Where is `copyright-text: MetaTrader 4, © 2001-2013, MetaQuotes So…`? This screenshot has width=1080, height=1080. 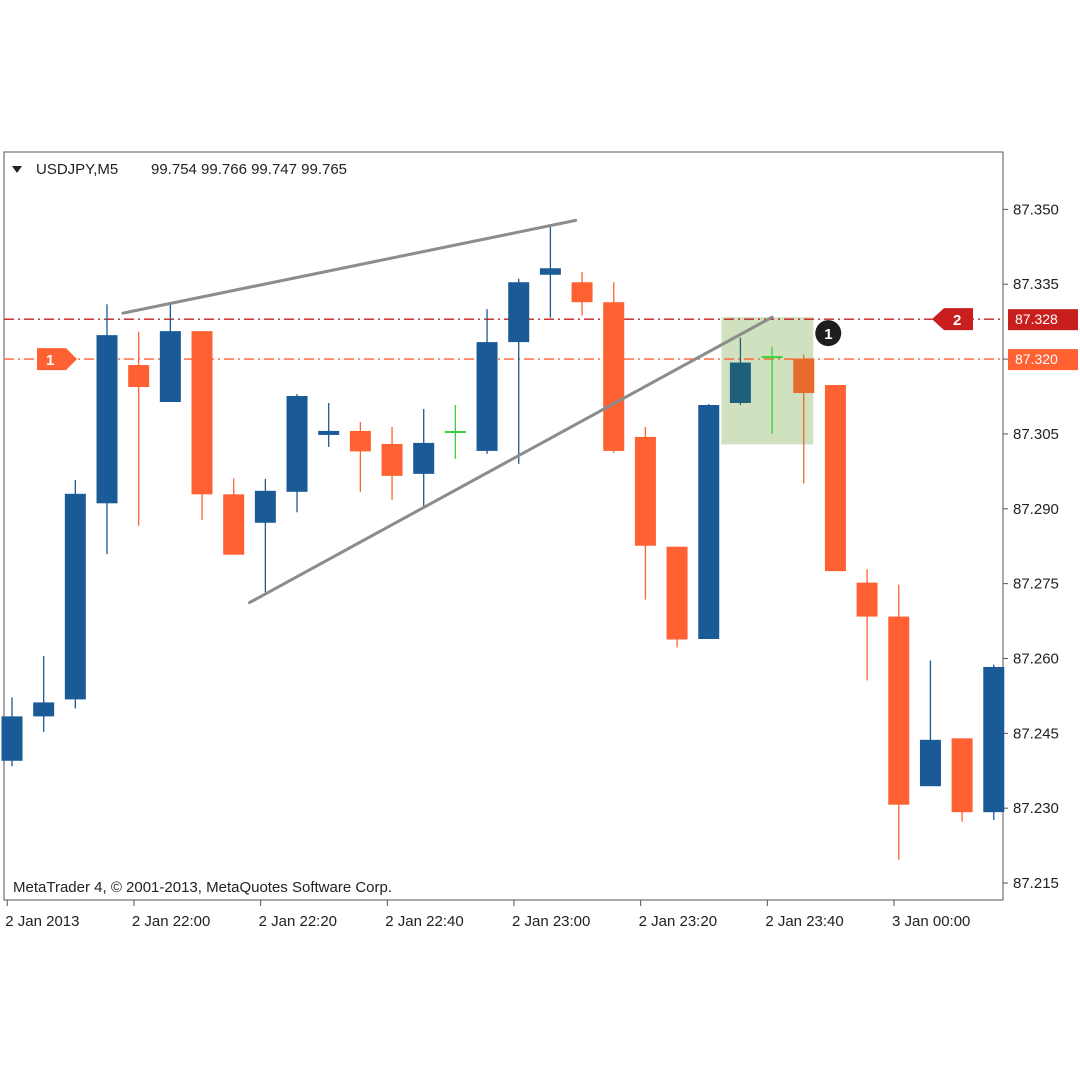
copyright-text: MetaTrader 4, © 2001-2013, MetaQuotes So… is located at coordinates (202, 887).